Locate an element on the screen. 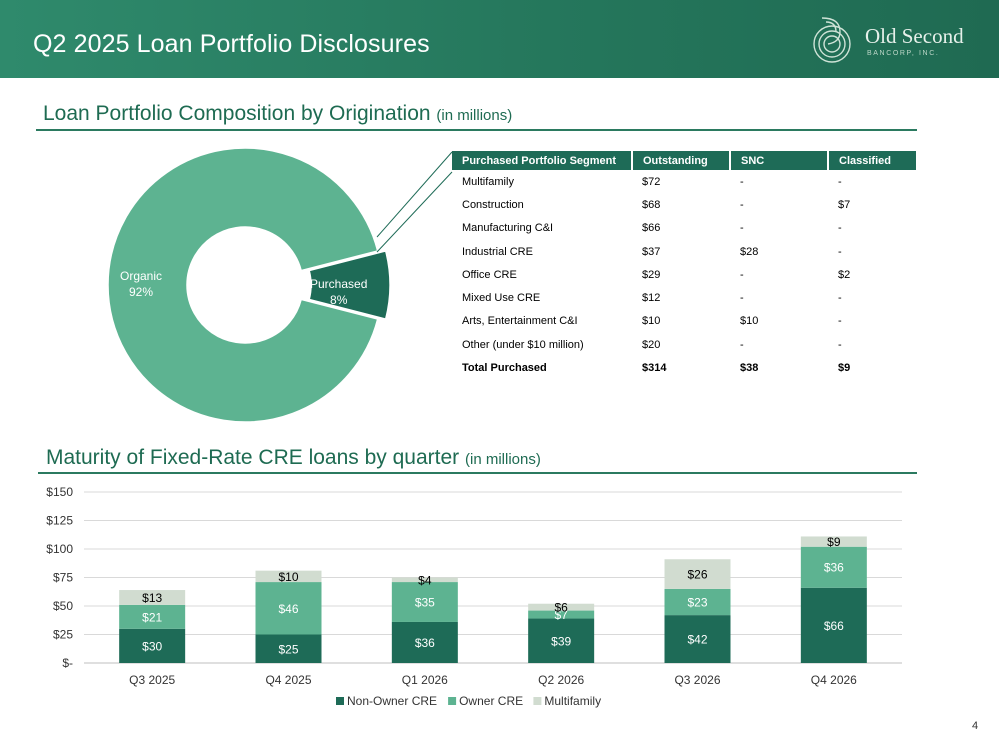 This screenshot has height=750, width=999. logo-subtitle: BANCORP, INC. is located at coordinates (903, 53).